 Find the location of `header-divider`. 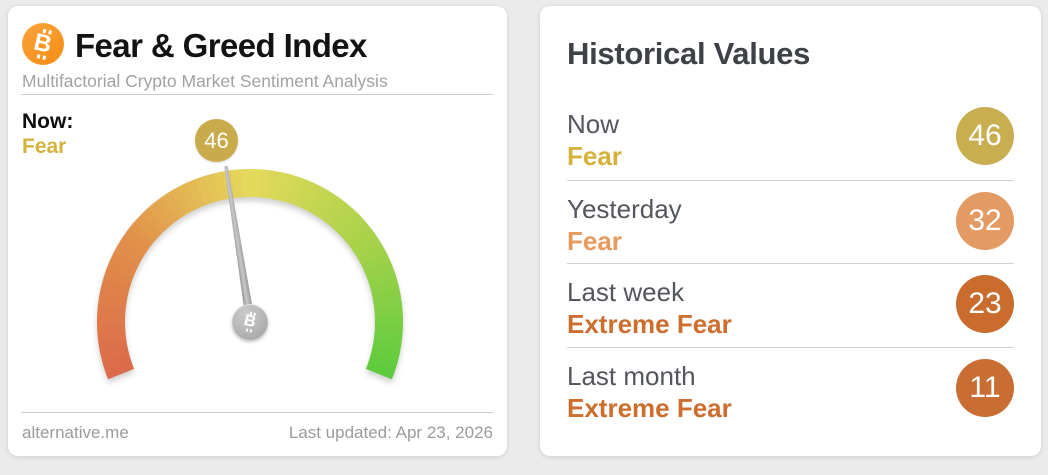

header-divider is located at coordinates (257, 94).